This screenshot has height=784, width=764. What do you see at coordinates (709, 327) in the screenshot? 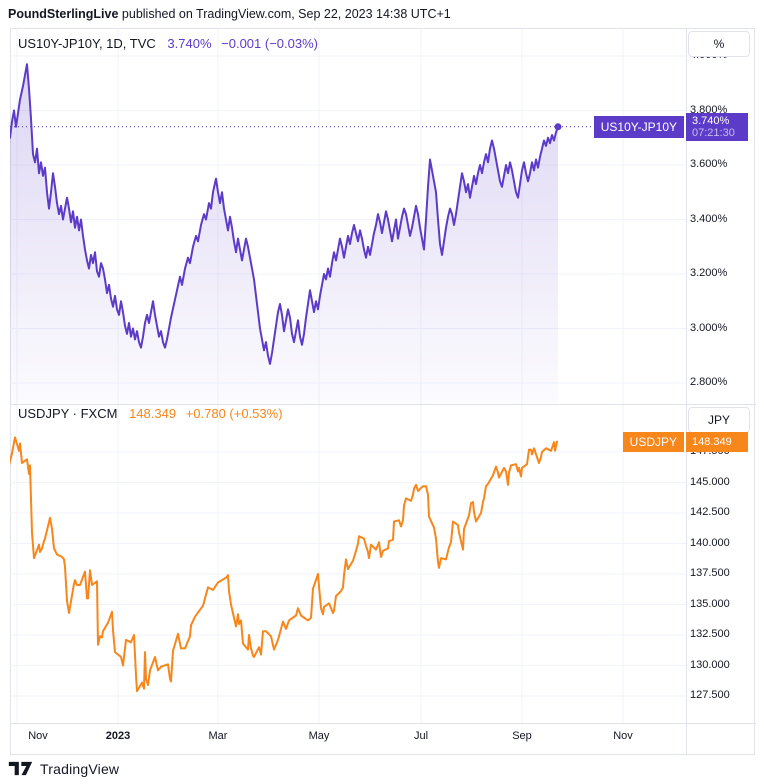
I see `price-tick-label: 3.000%` at bounding box center [709, 327].